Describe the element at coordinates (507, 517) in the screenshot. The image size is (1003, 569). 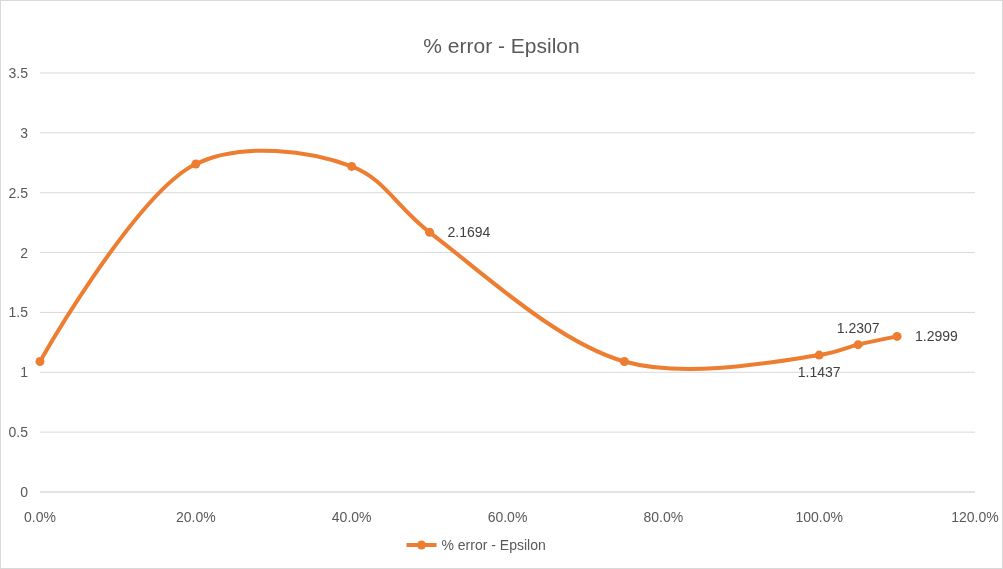
I see `x-tick-label: 60.0%` at that location.